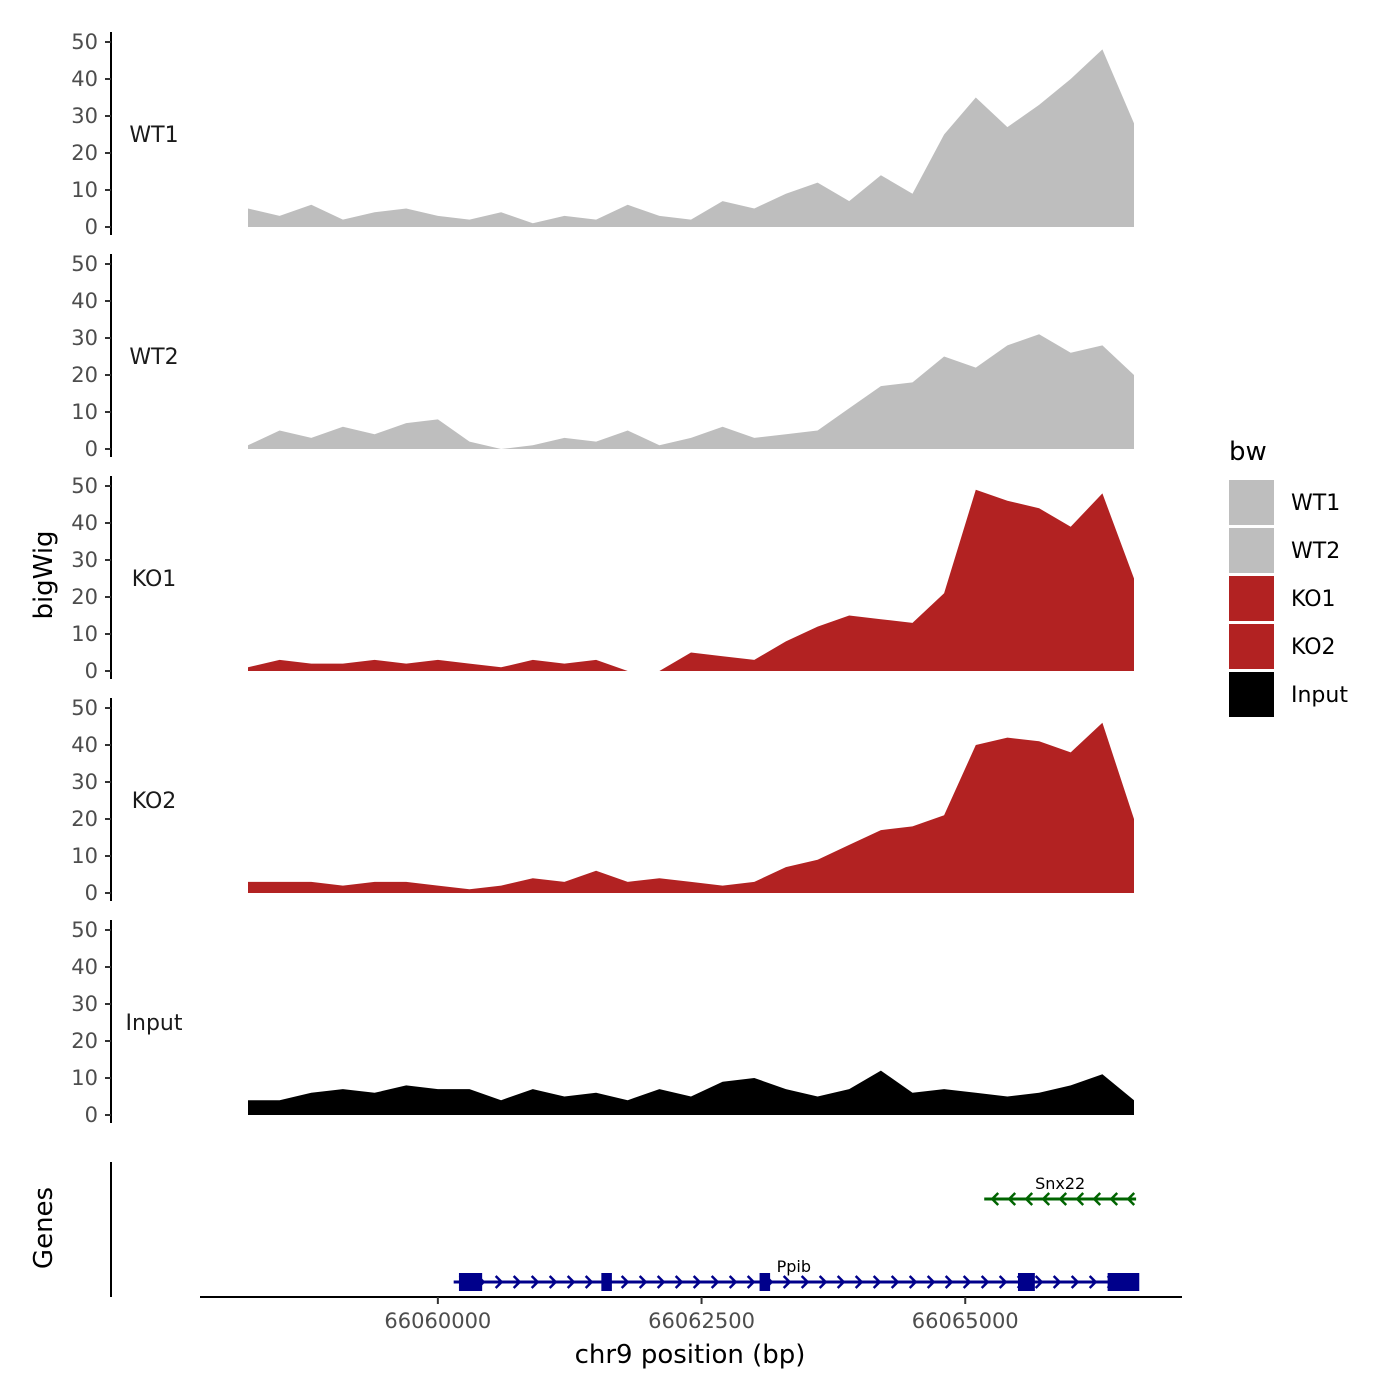 The width and height of the screenshot is (1400, 1400). I want to click on track-label-wt1: WT1, so click(153, 135).